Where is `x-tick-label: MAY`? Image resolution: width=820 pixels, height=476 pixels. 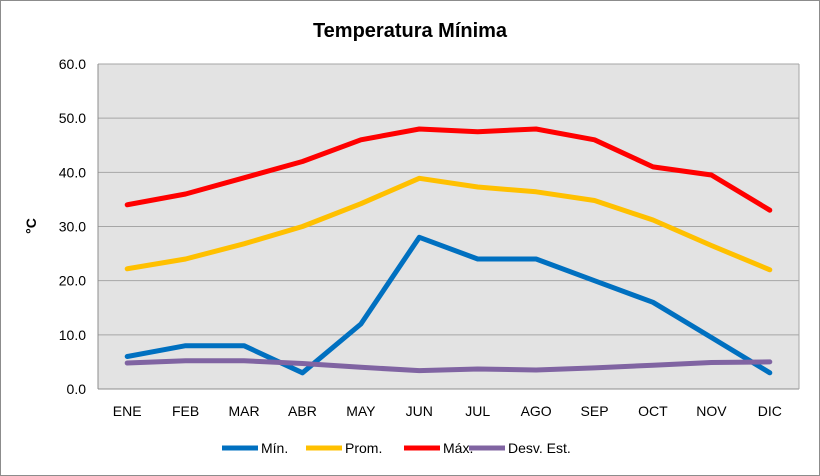
x-tick-label: MAY is located at coordinates (361, 411).